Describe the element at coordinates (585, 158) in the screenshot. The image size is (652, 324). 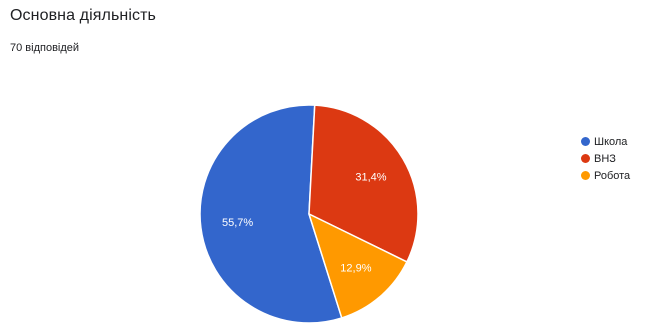
I see `legend-swatch-university` at that location.